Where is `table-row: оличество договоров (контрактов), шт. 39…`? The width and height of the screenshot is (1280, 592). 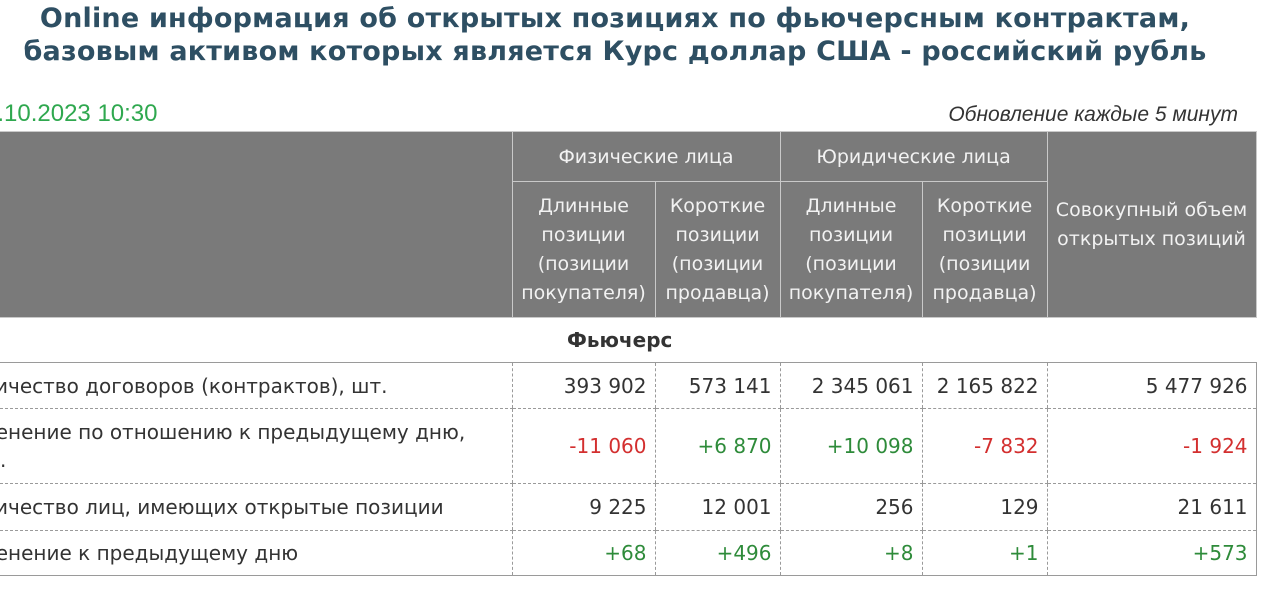
table-row: оличество договоров (контрактов), шт. 39… is located at coordinates (628, 385).